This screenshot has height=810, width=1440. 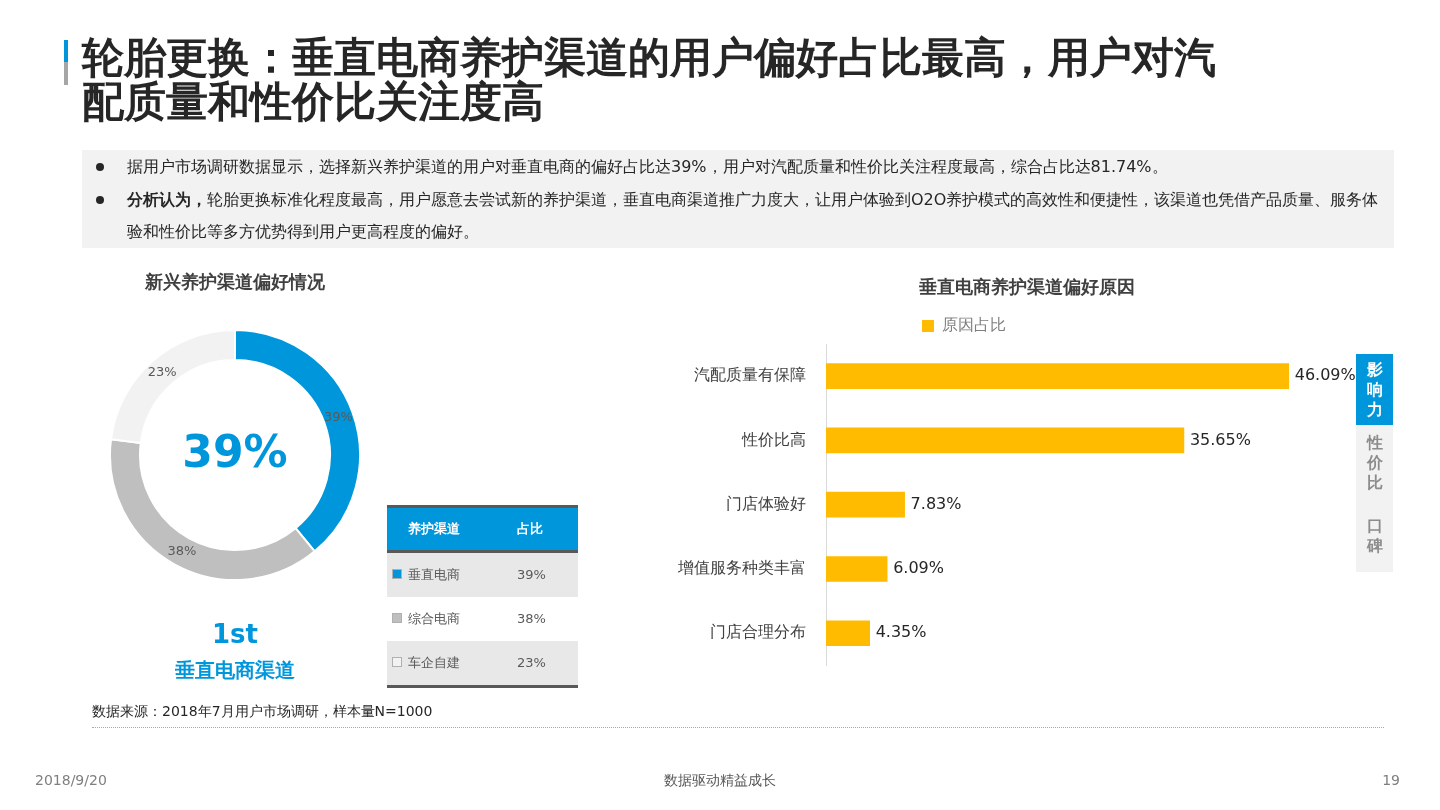 I want to click on y-tick-label: 增值服务种类丰富, so click(x=741, y=568).